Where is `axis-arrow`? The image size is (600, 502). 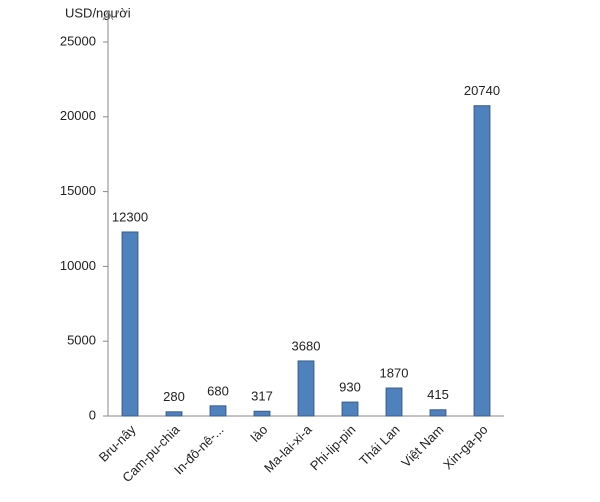 axis-arrow is located at coordinates (108, 15).